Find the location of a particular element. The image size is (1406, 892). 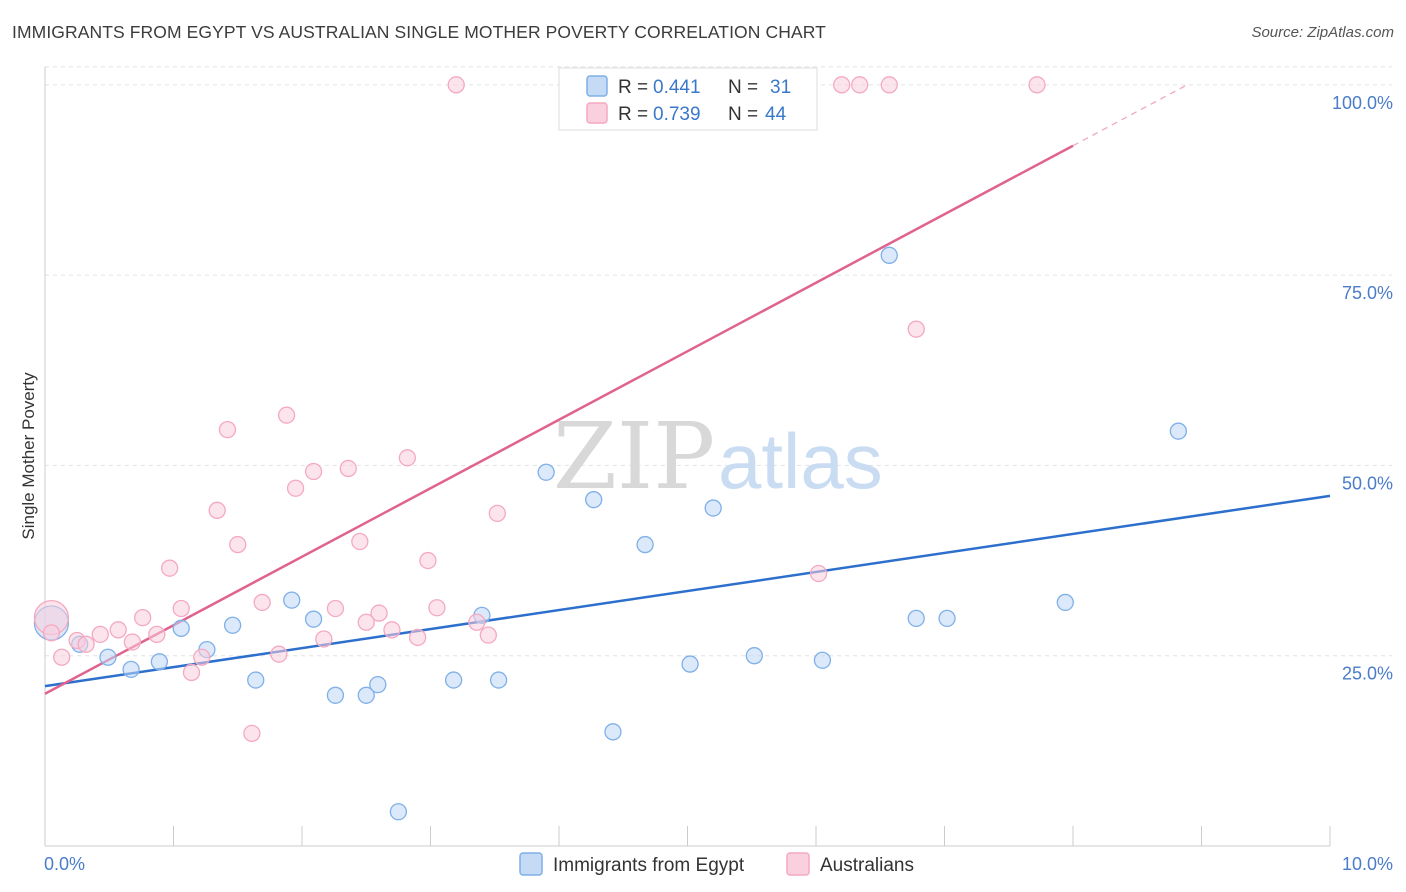

australians-trend-extension is located at coordinates (1130, 115).